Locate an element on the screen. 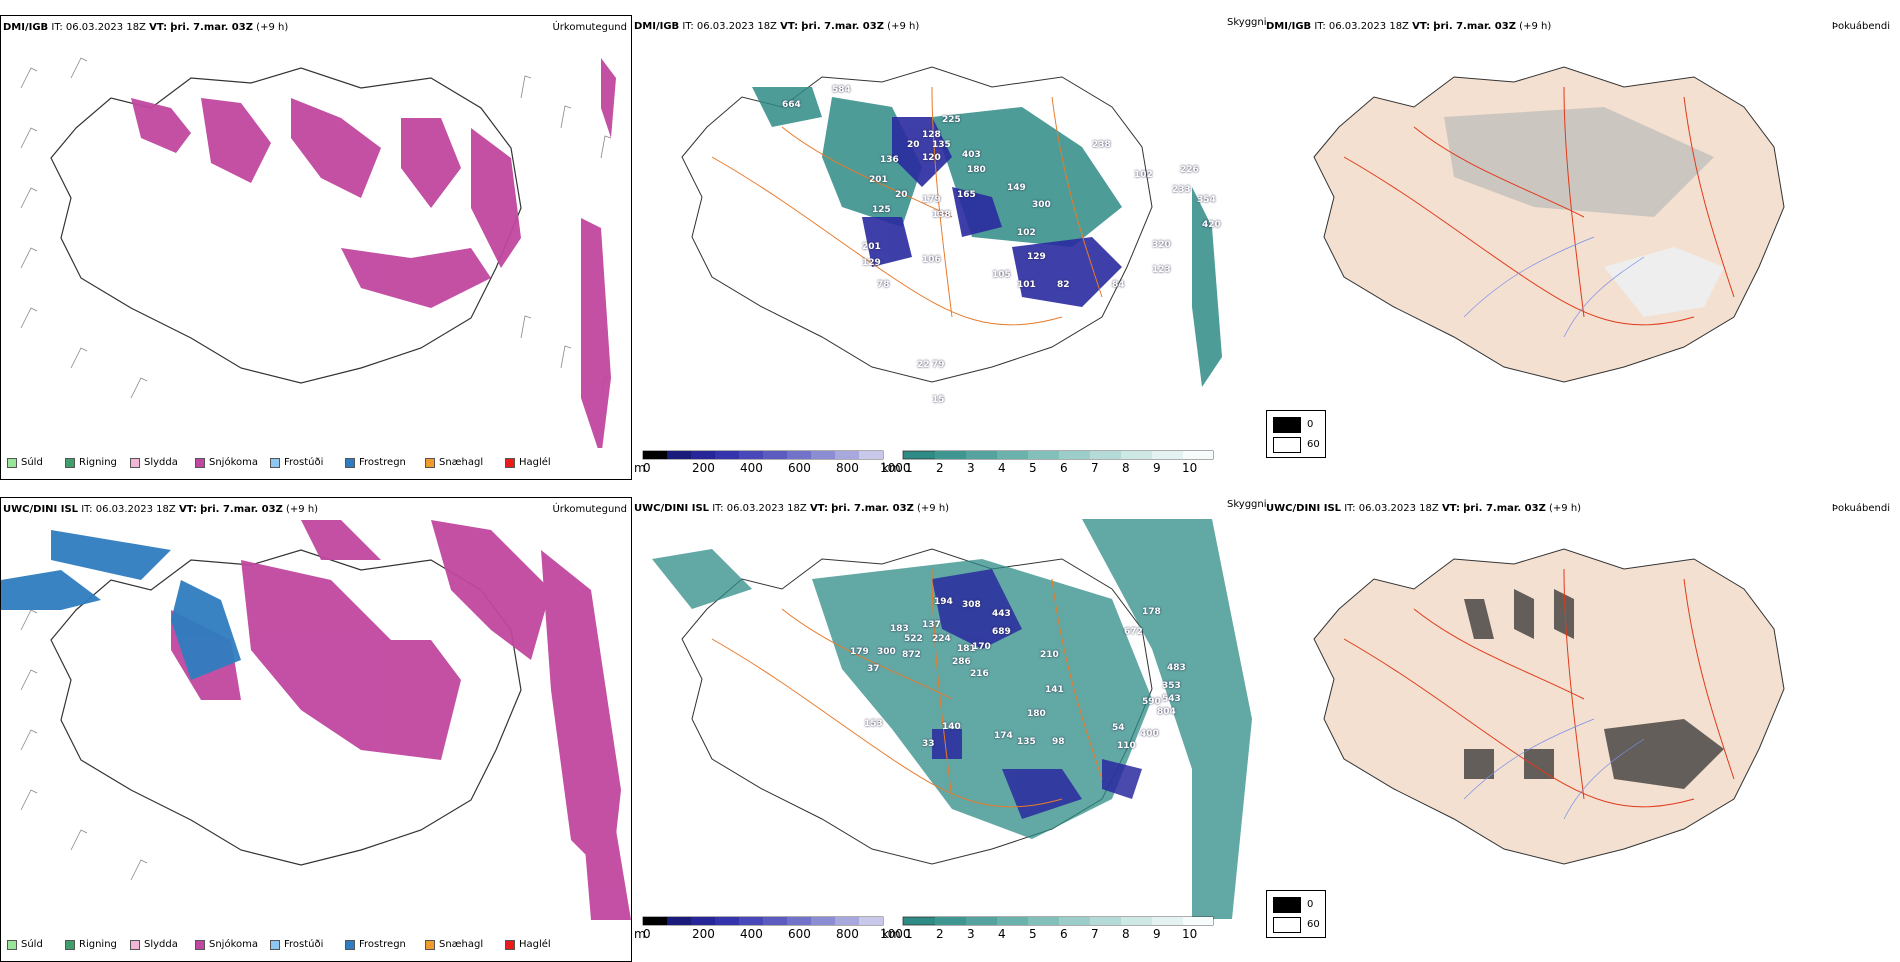 The image size is (1900, 962). wind-barbs is located at coordinates (316, 228).